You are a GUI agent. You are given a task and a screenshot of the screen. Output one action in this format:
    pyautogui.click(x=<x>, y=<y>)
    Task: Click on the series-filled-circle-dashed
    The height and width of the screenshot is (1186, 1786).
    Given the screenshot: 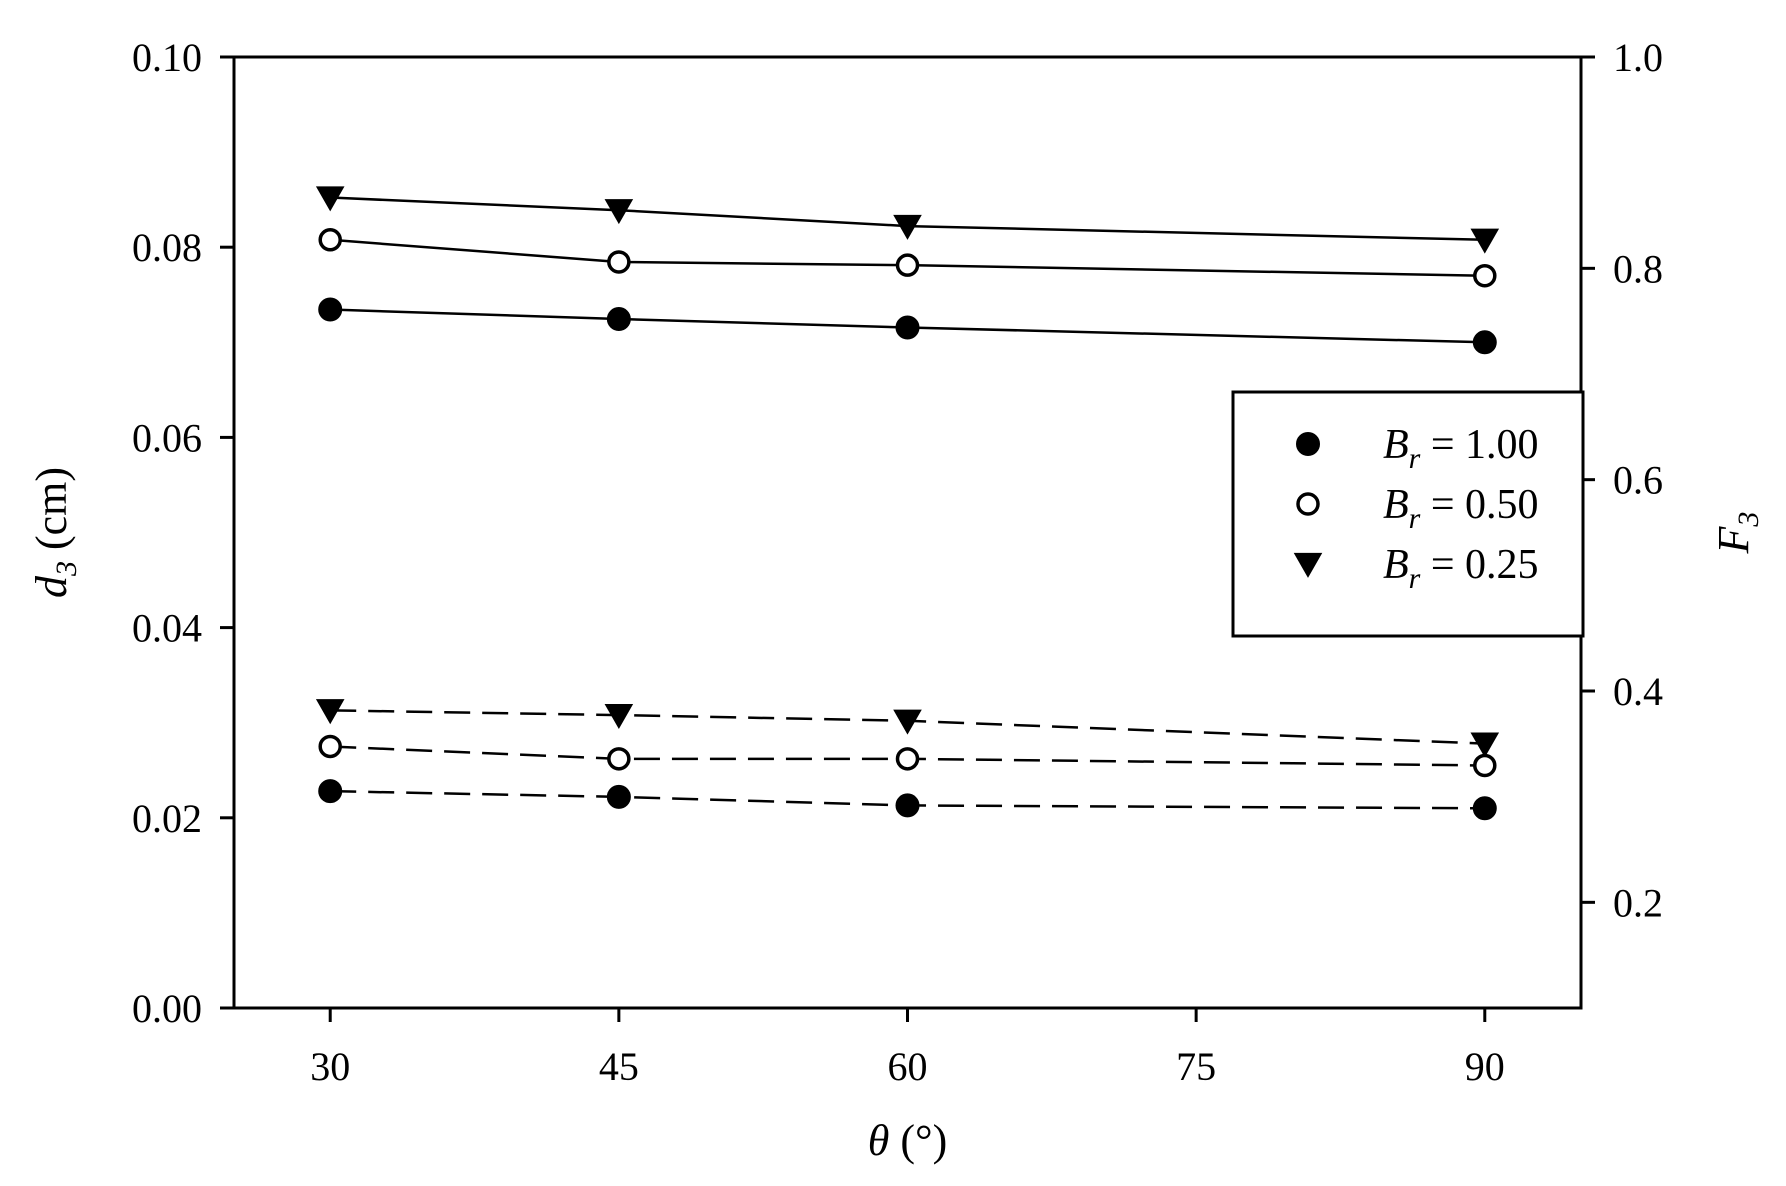 What is the action you would take?
    pyautogui.click(x=907, y=800)
    